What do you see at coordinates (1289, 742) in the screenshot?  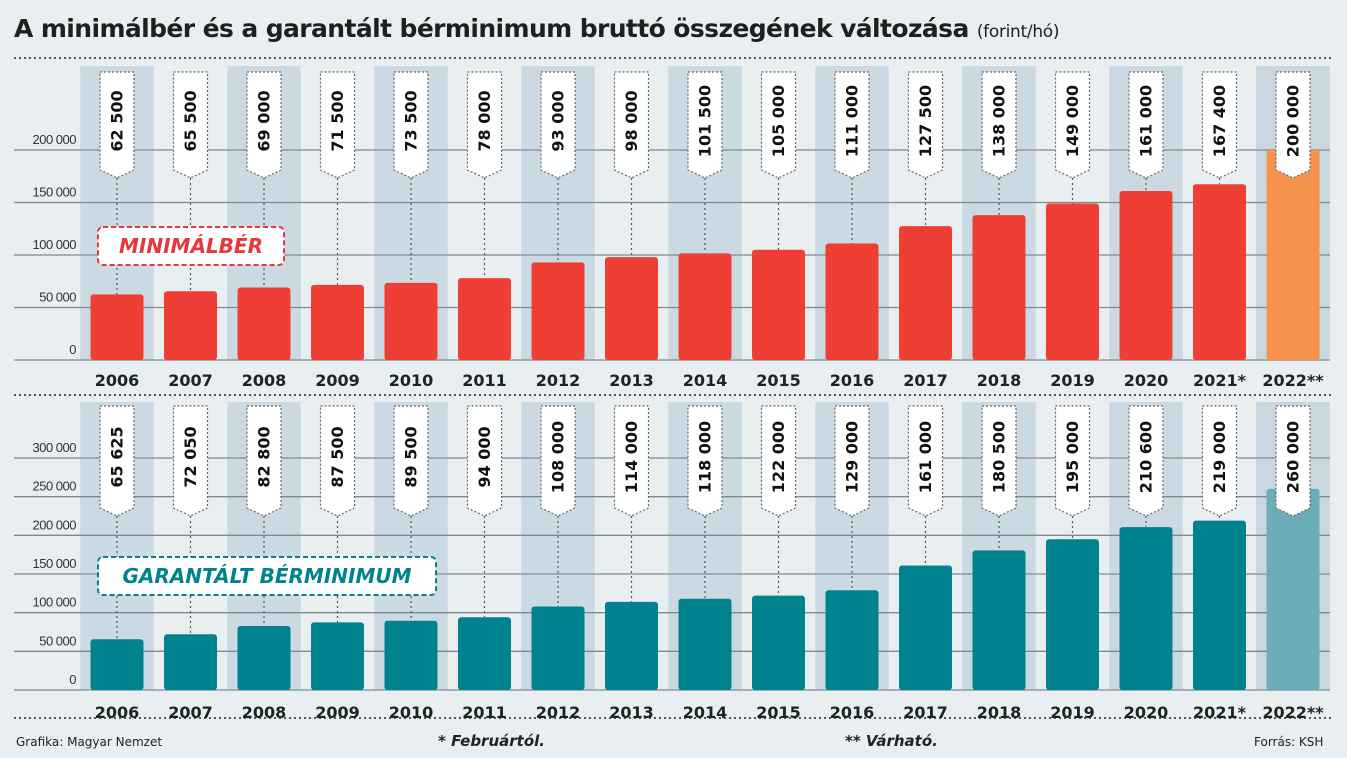 I see `source: Forrás: KSH` at bounding box center [1289, 742].